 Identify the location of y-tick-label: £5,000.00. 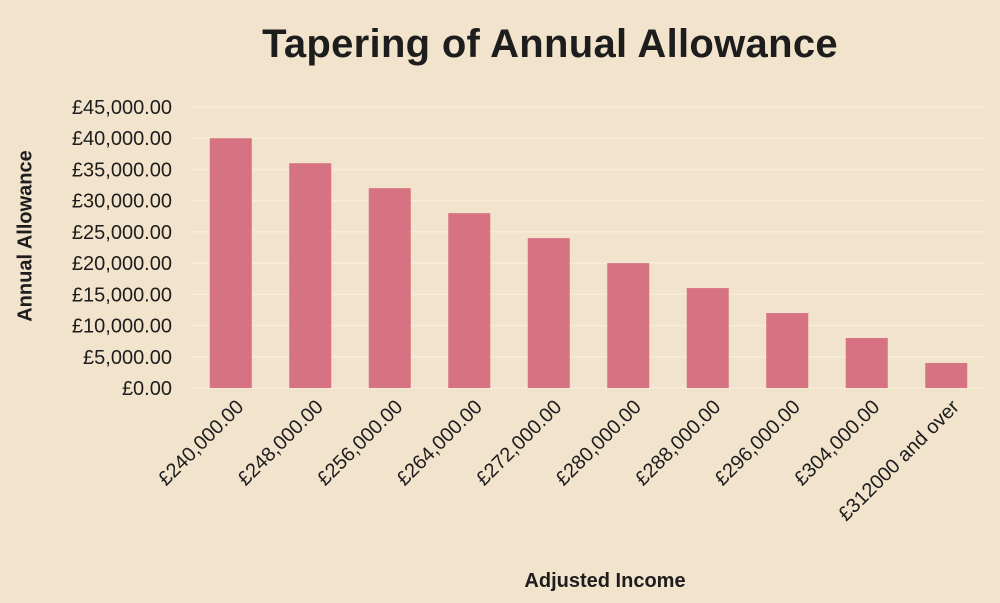
(127, 358).